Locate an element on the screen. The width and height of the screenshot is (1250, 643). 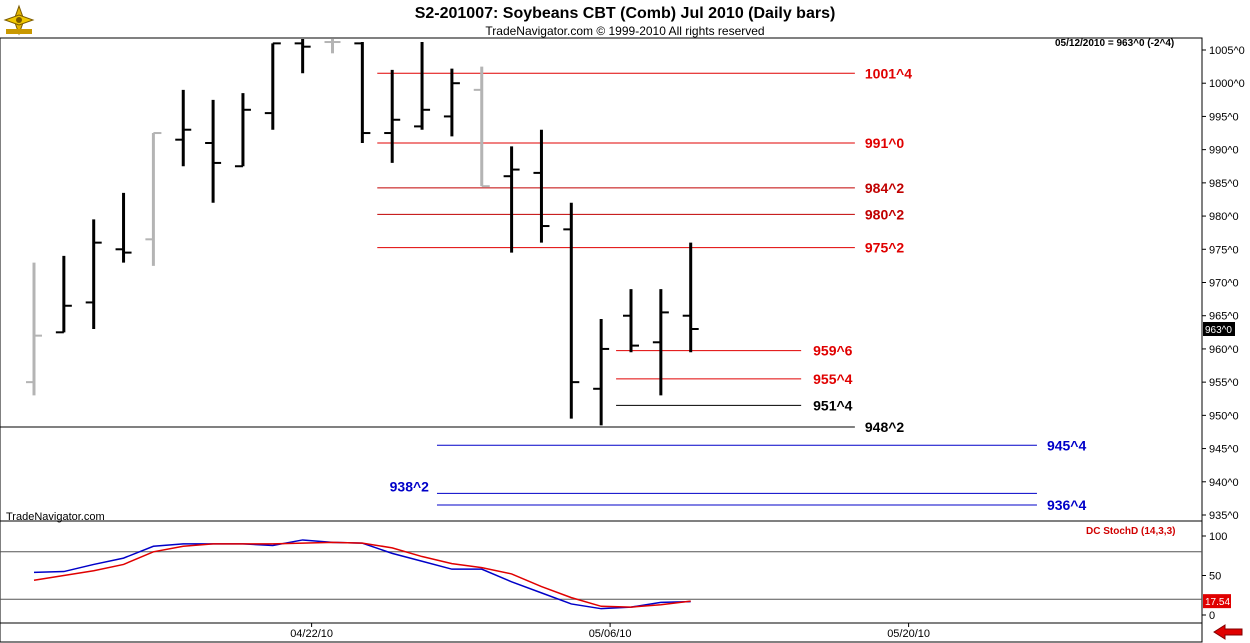
time-axis-label: 05/20/10 is located at coordinates (908, 634).